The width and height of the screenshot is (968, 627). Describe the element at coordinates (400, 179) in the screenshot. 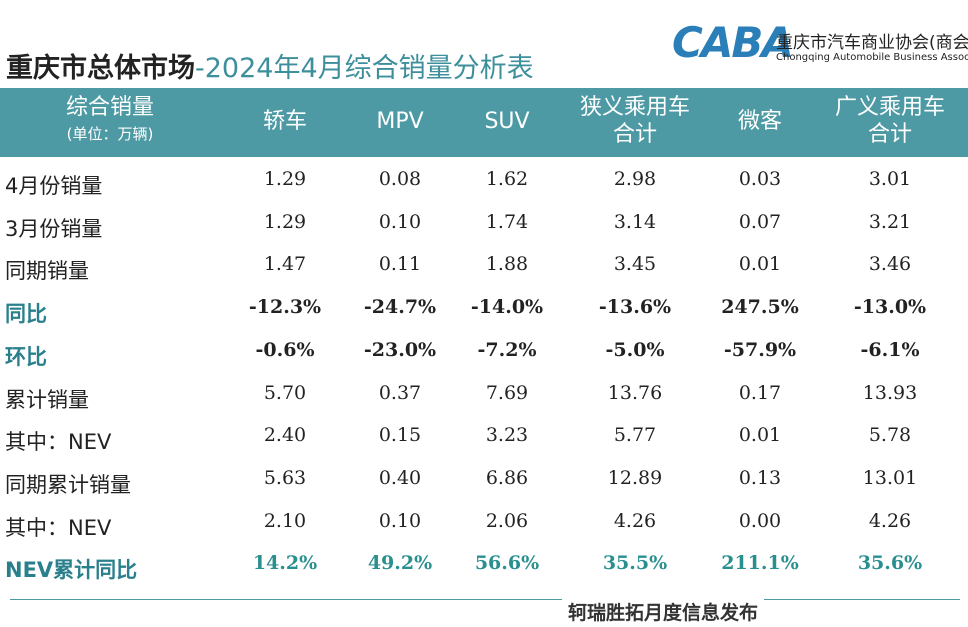

I see `cell-value: 0.08` at that location.